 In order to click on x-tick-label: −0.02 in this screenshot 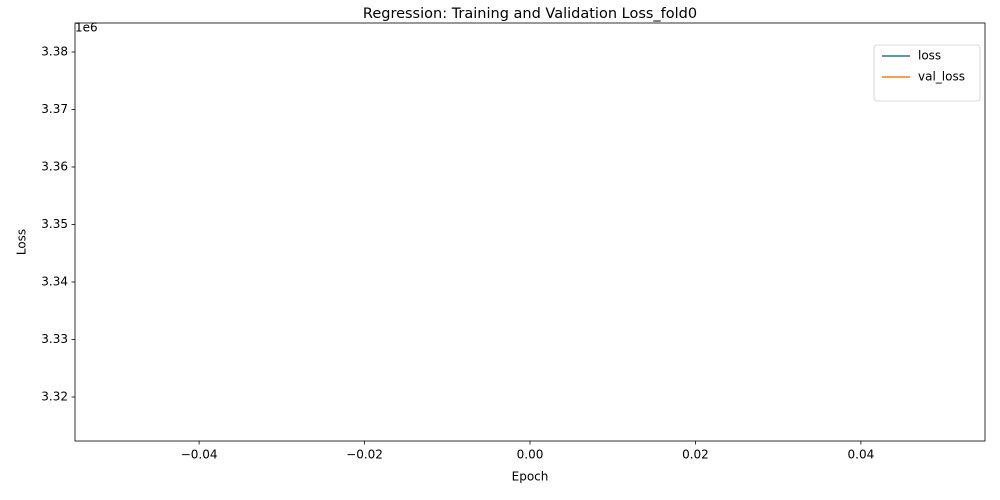, I will do `click(364, 455)`.